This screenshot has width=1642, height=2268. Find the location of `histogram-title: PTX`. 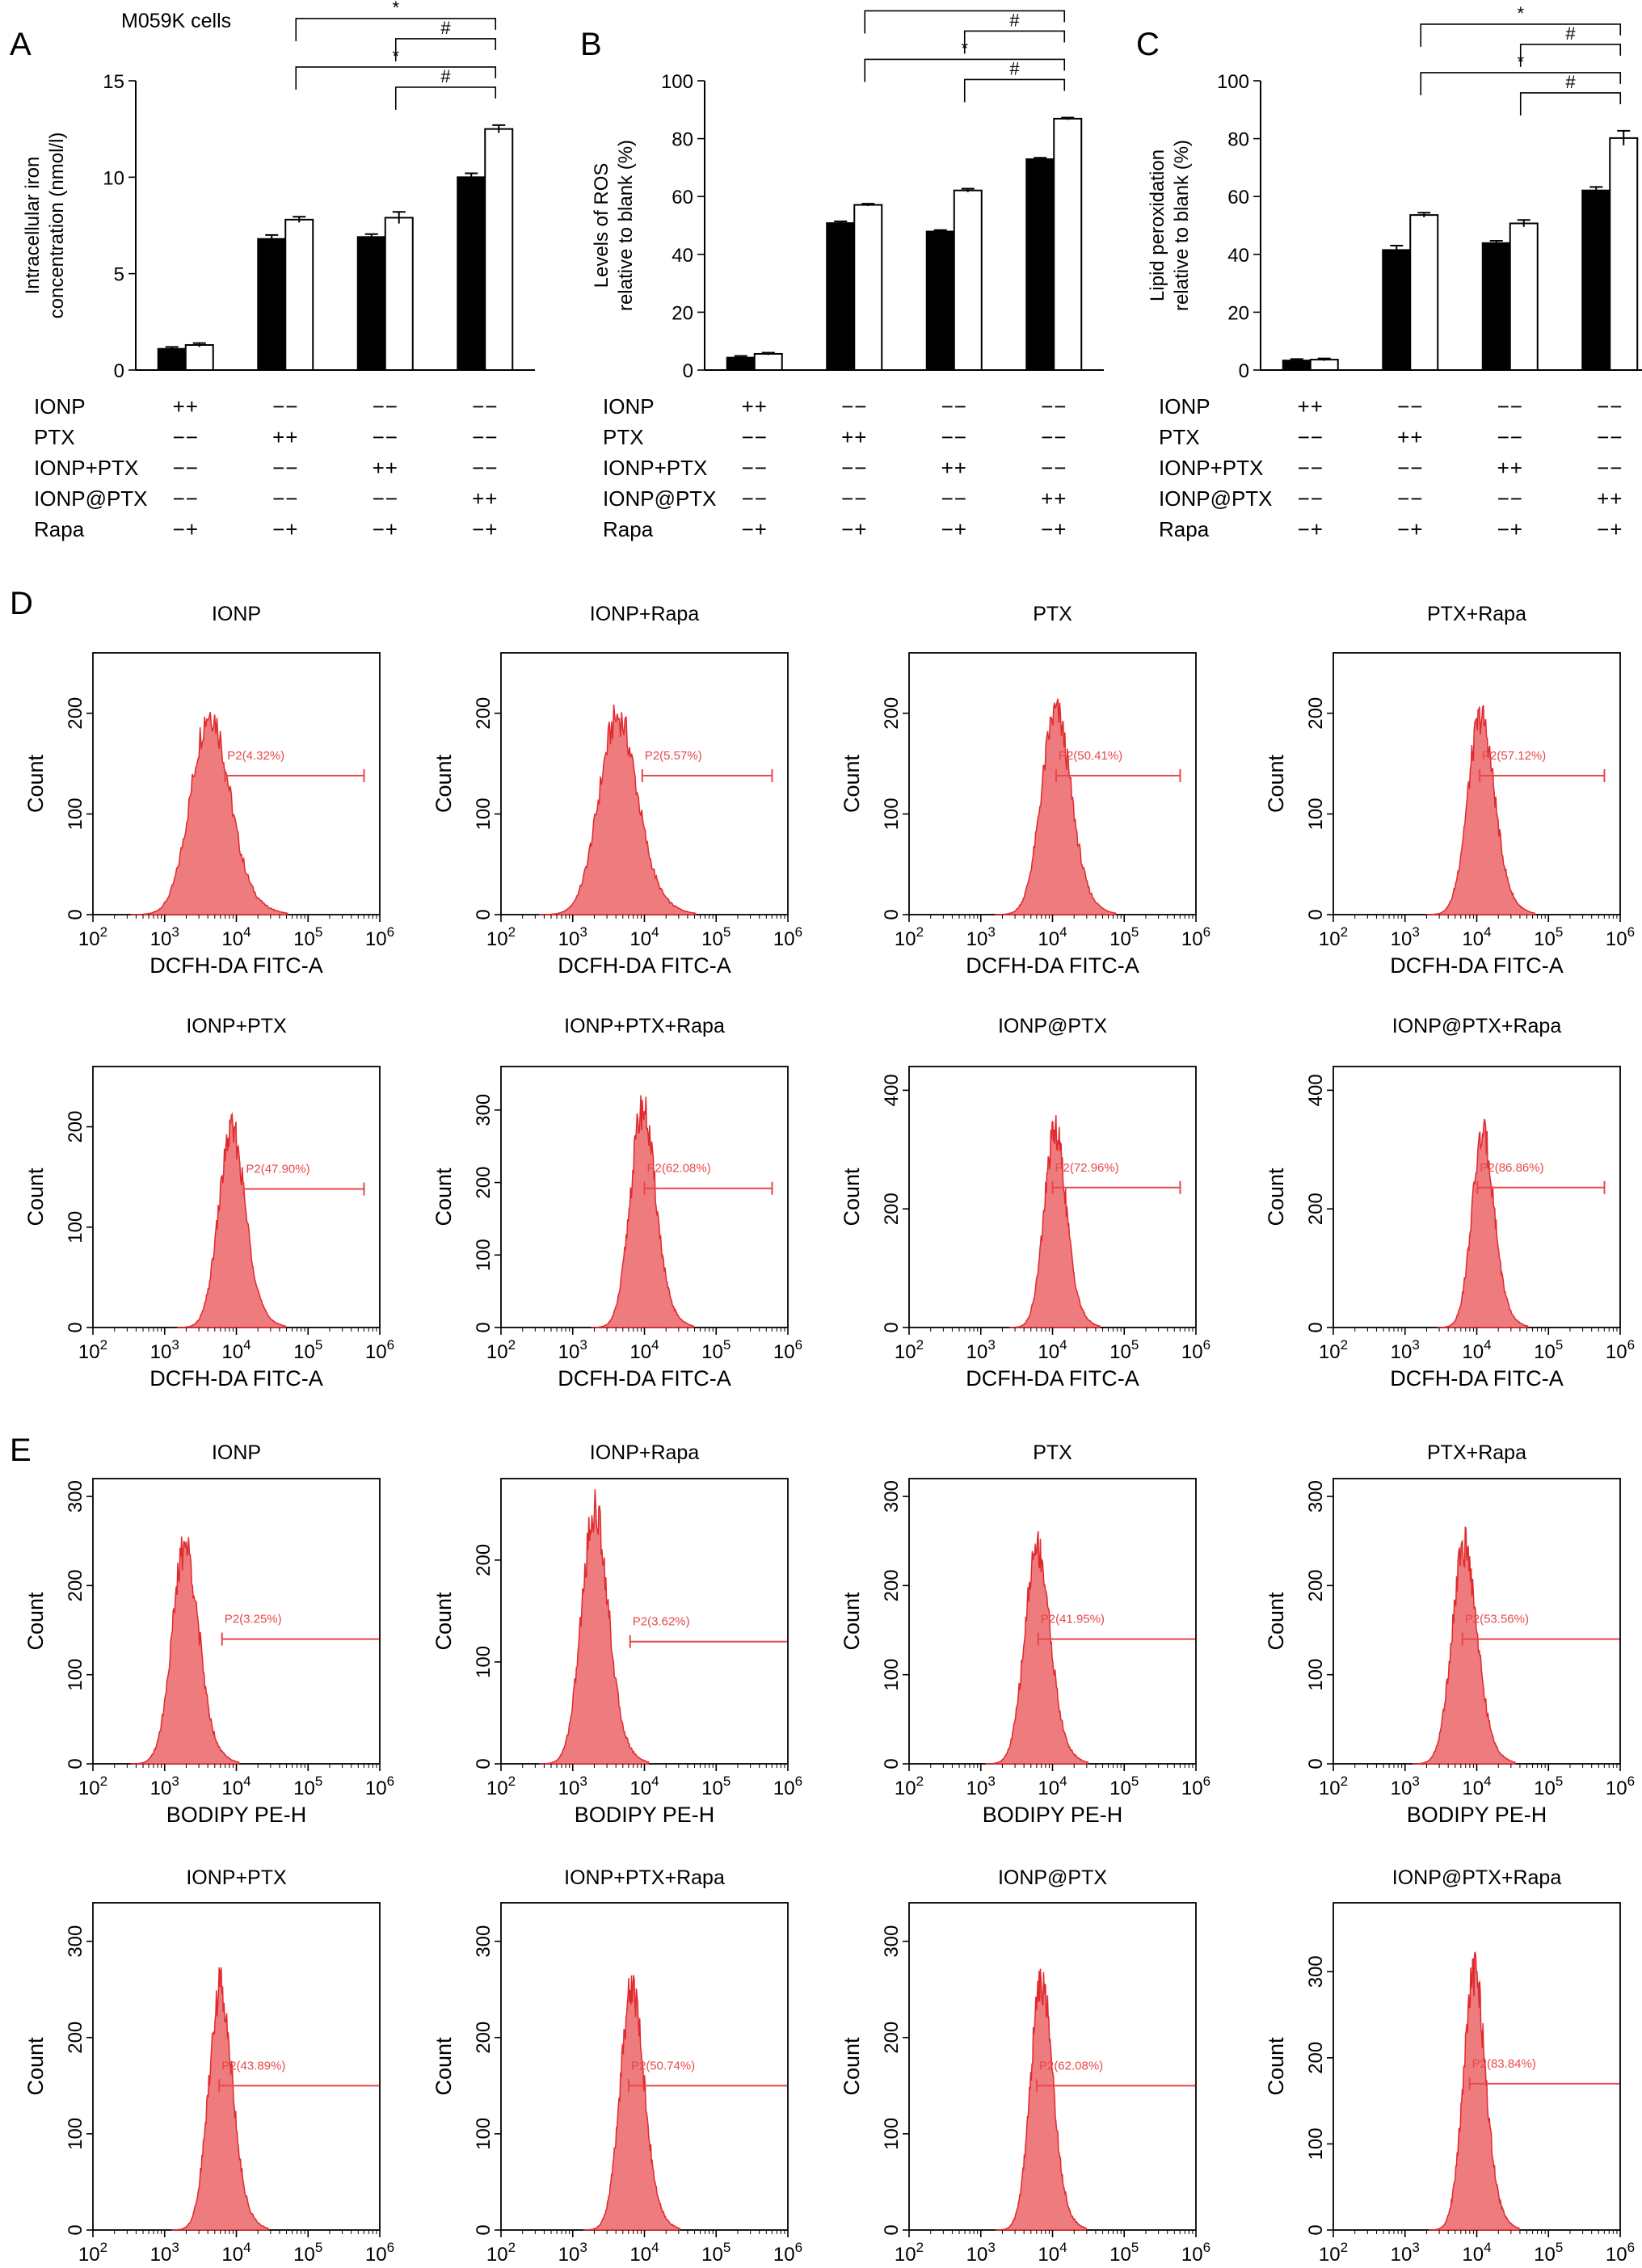

histogram-title: PTX is located at coordinates (1052, 614).